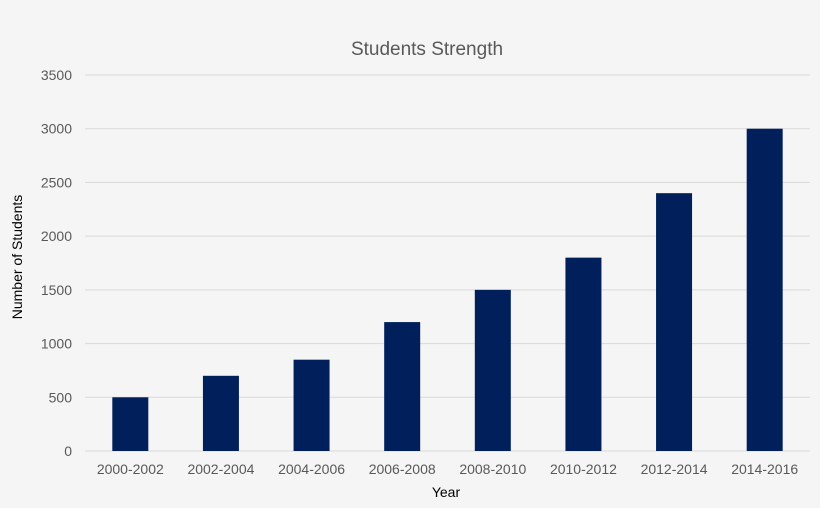 The width and height of the screenshot is (820, 508). What do you see at coordinates (674, 469) in the screenshot?
I see `x-tick-label: 2012-2014` at bounding box center [674, 469].